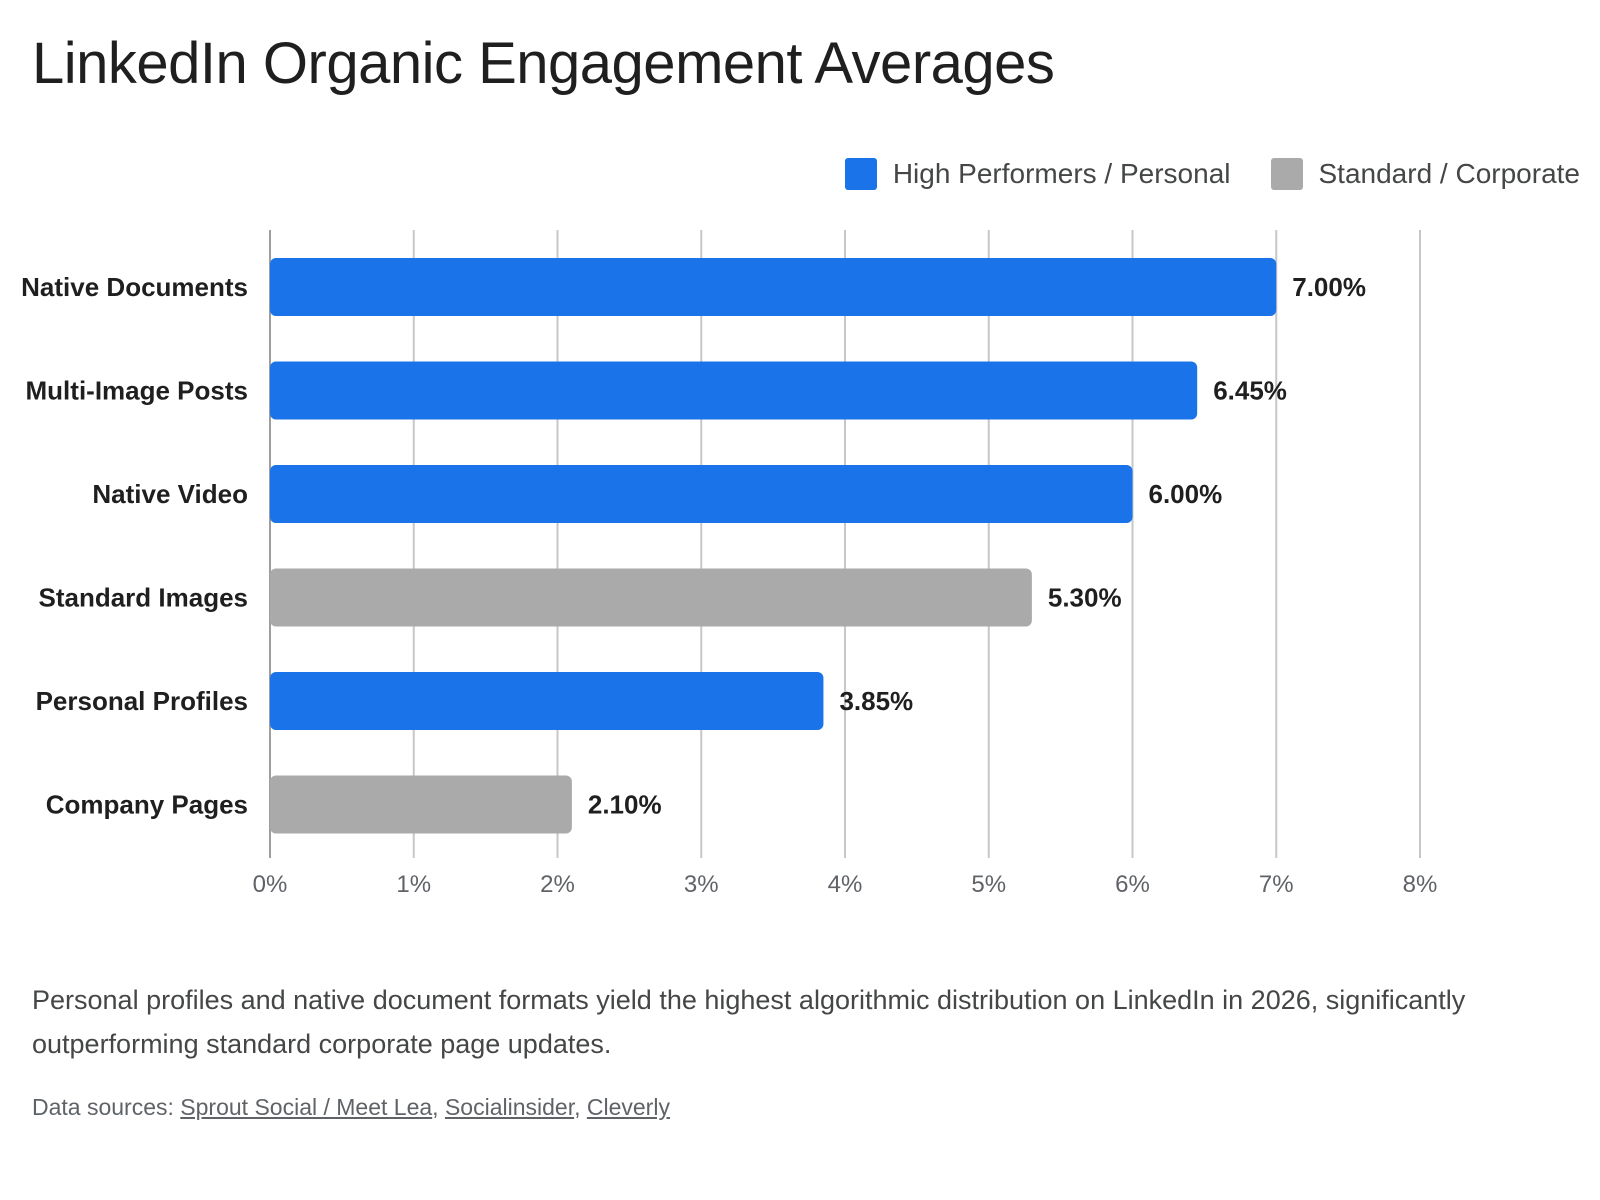 The width and height of the screenshot is (1600, 1200). I want to click on value-label-company-pages: 2.10%, so click(625, 805).